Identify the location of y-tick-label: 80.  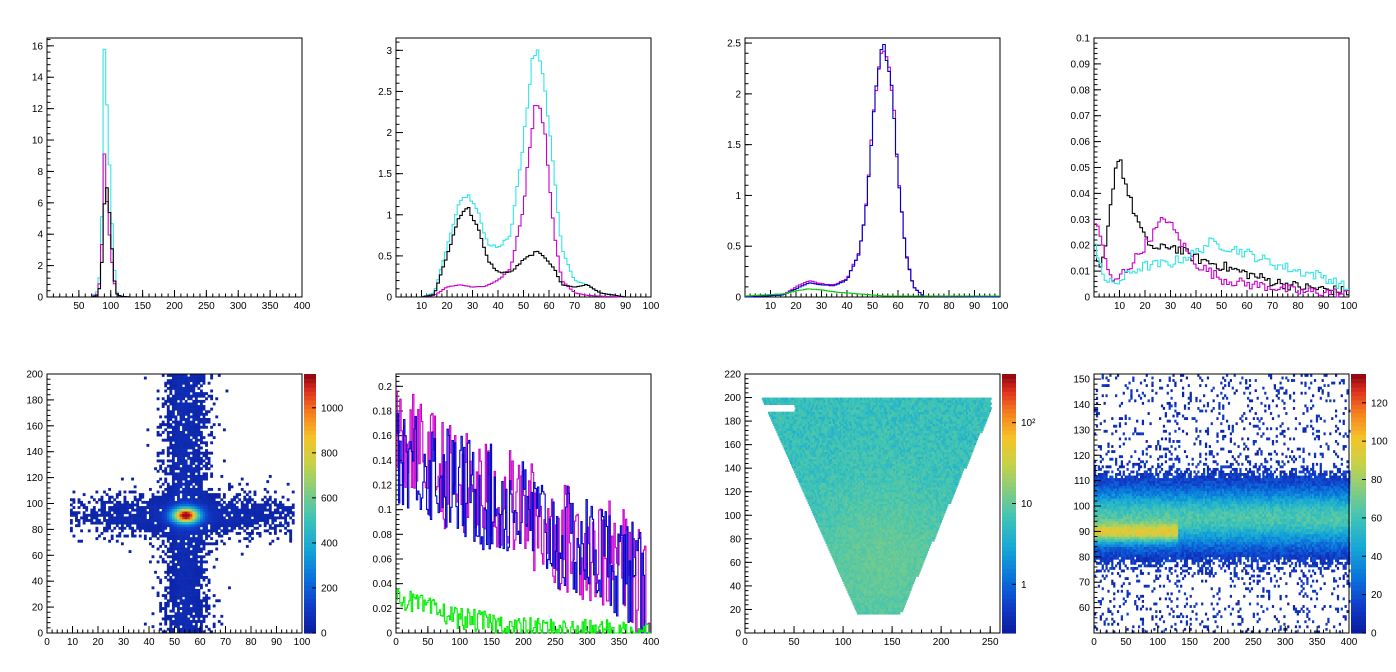
(1085, 557).